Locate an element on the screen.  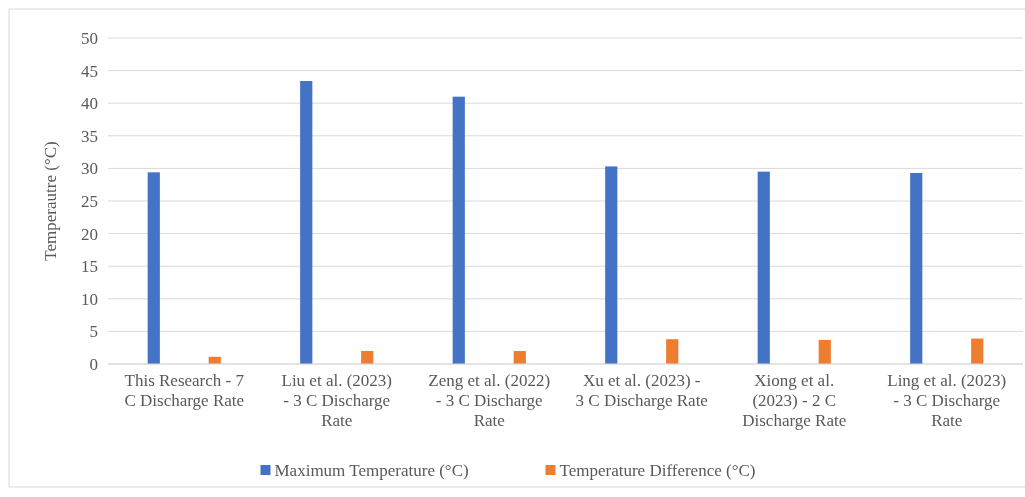
y-tick-label: 0 is located at coordinates (93, 364).